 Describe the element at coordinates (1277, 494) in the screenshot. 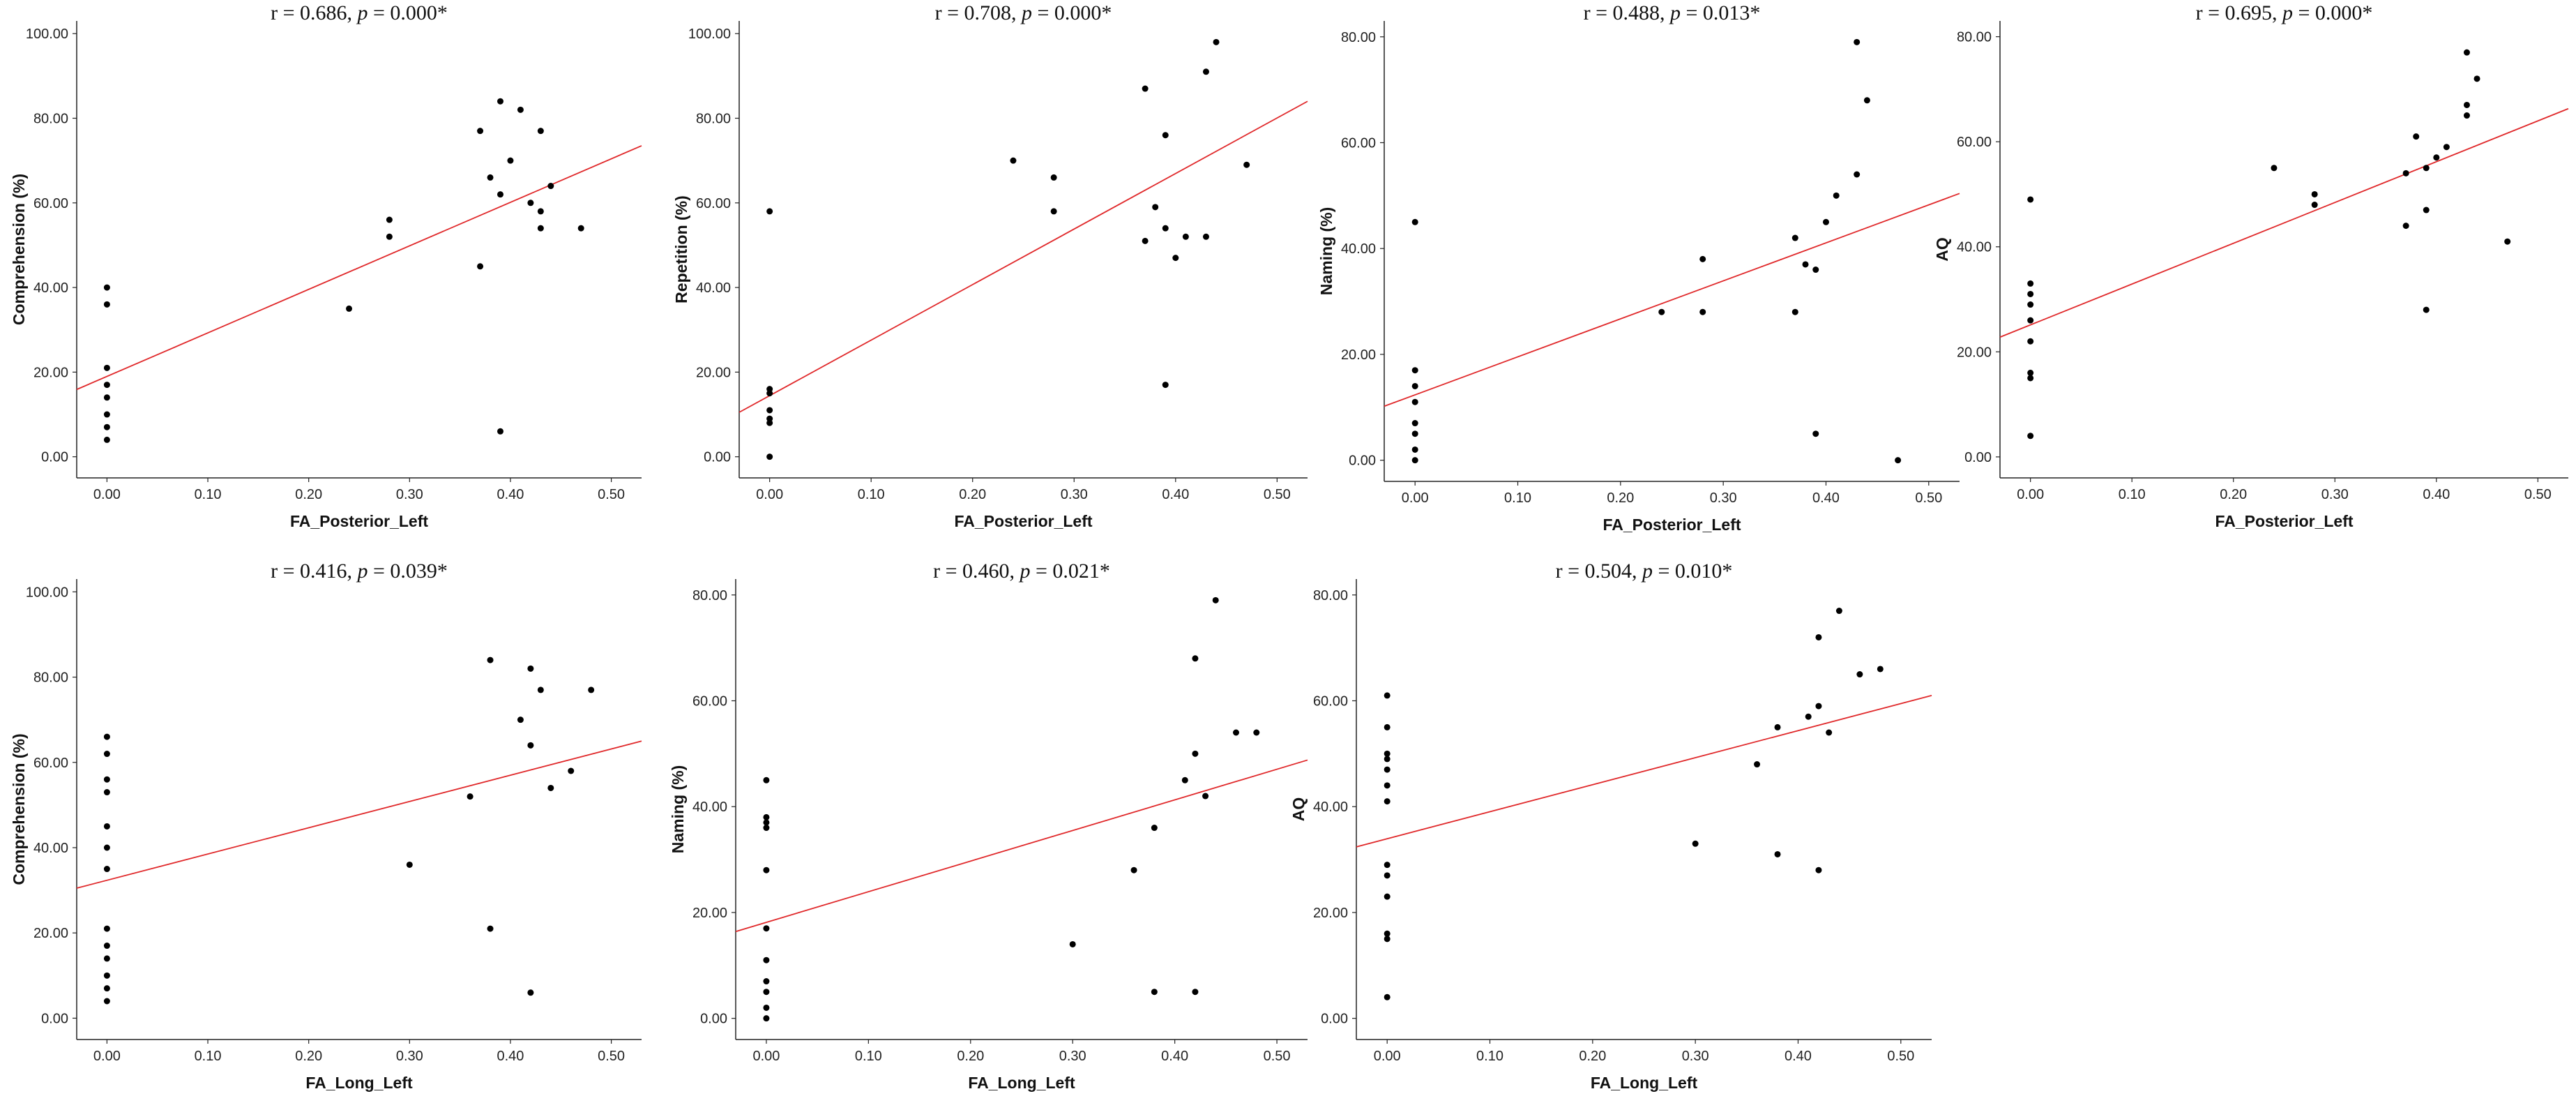

I see `x-tick-label: 0.50` at that location.